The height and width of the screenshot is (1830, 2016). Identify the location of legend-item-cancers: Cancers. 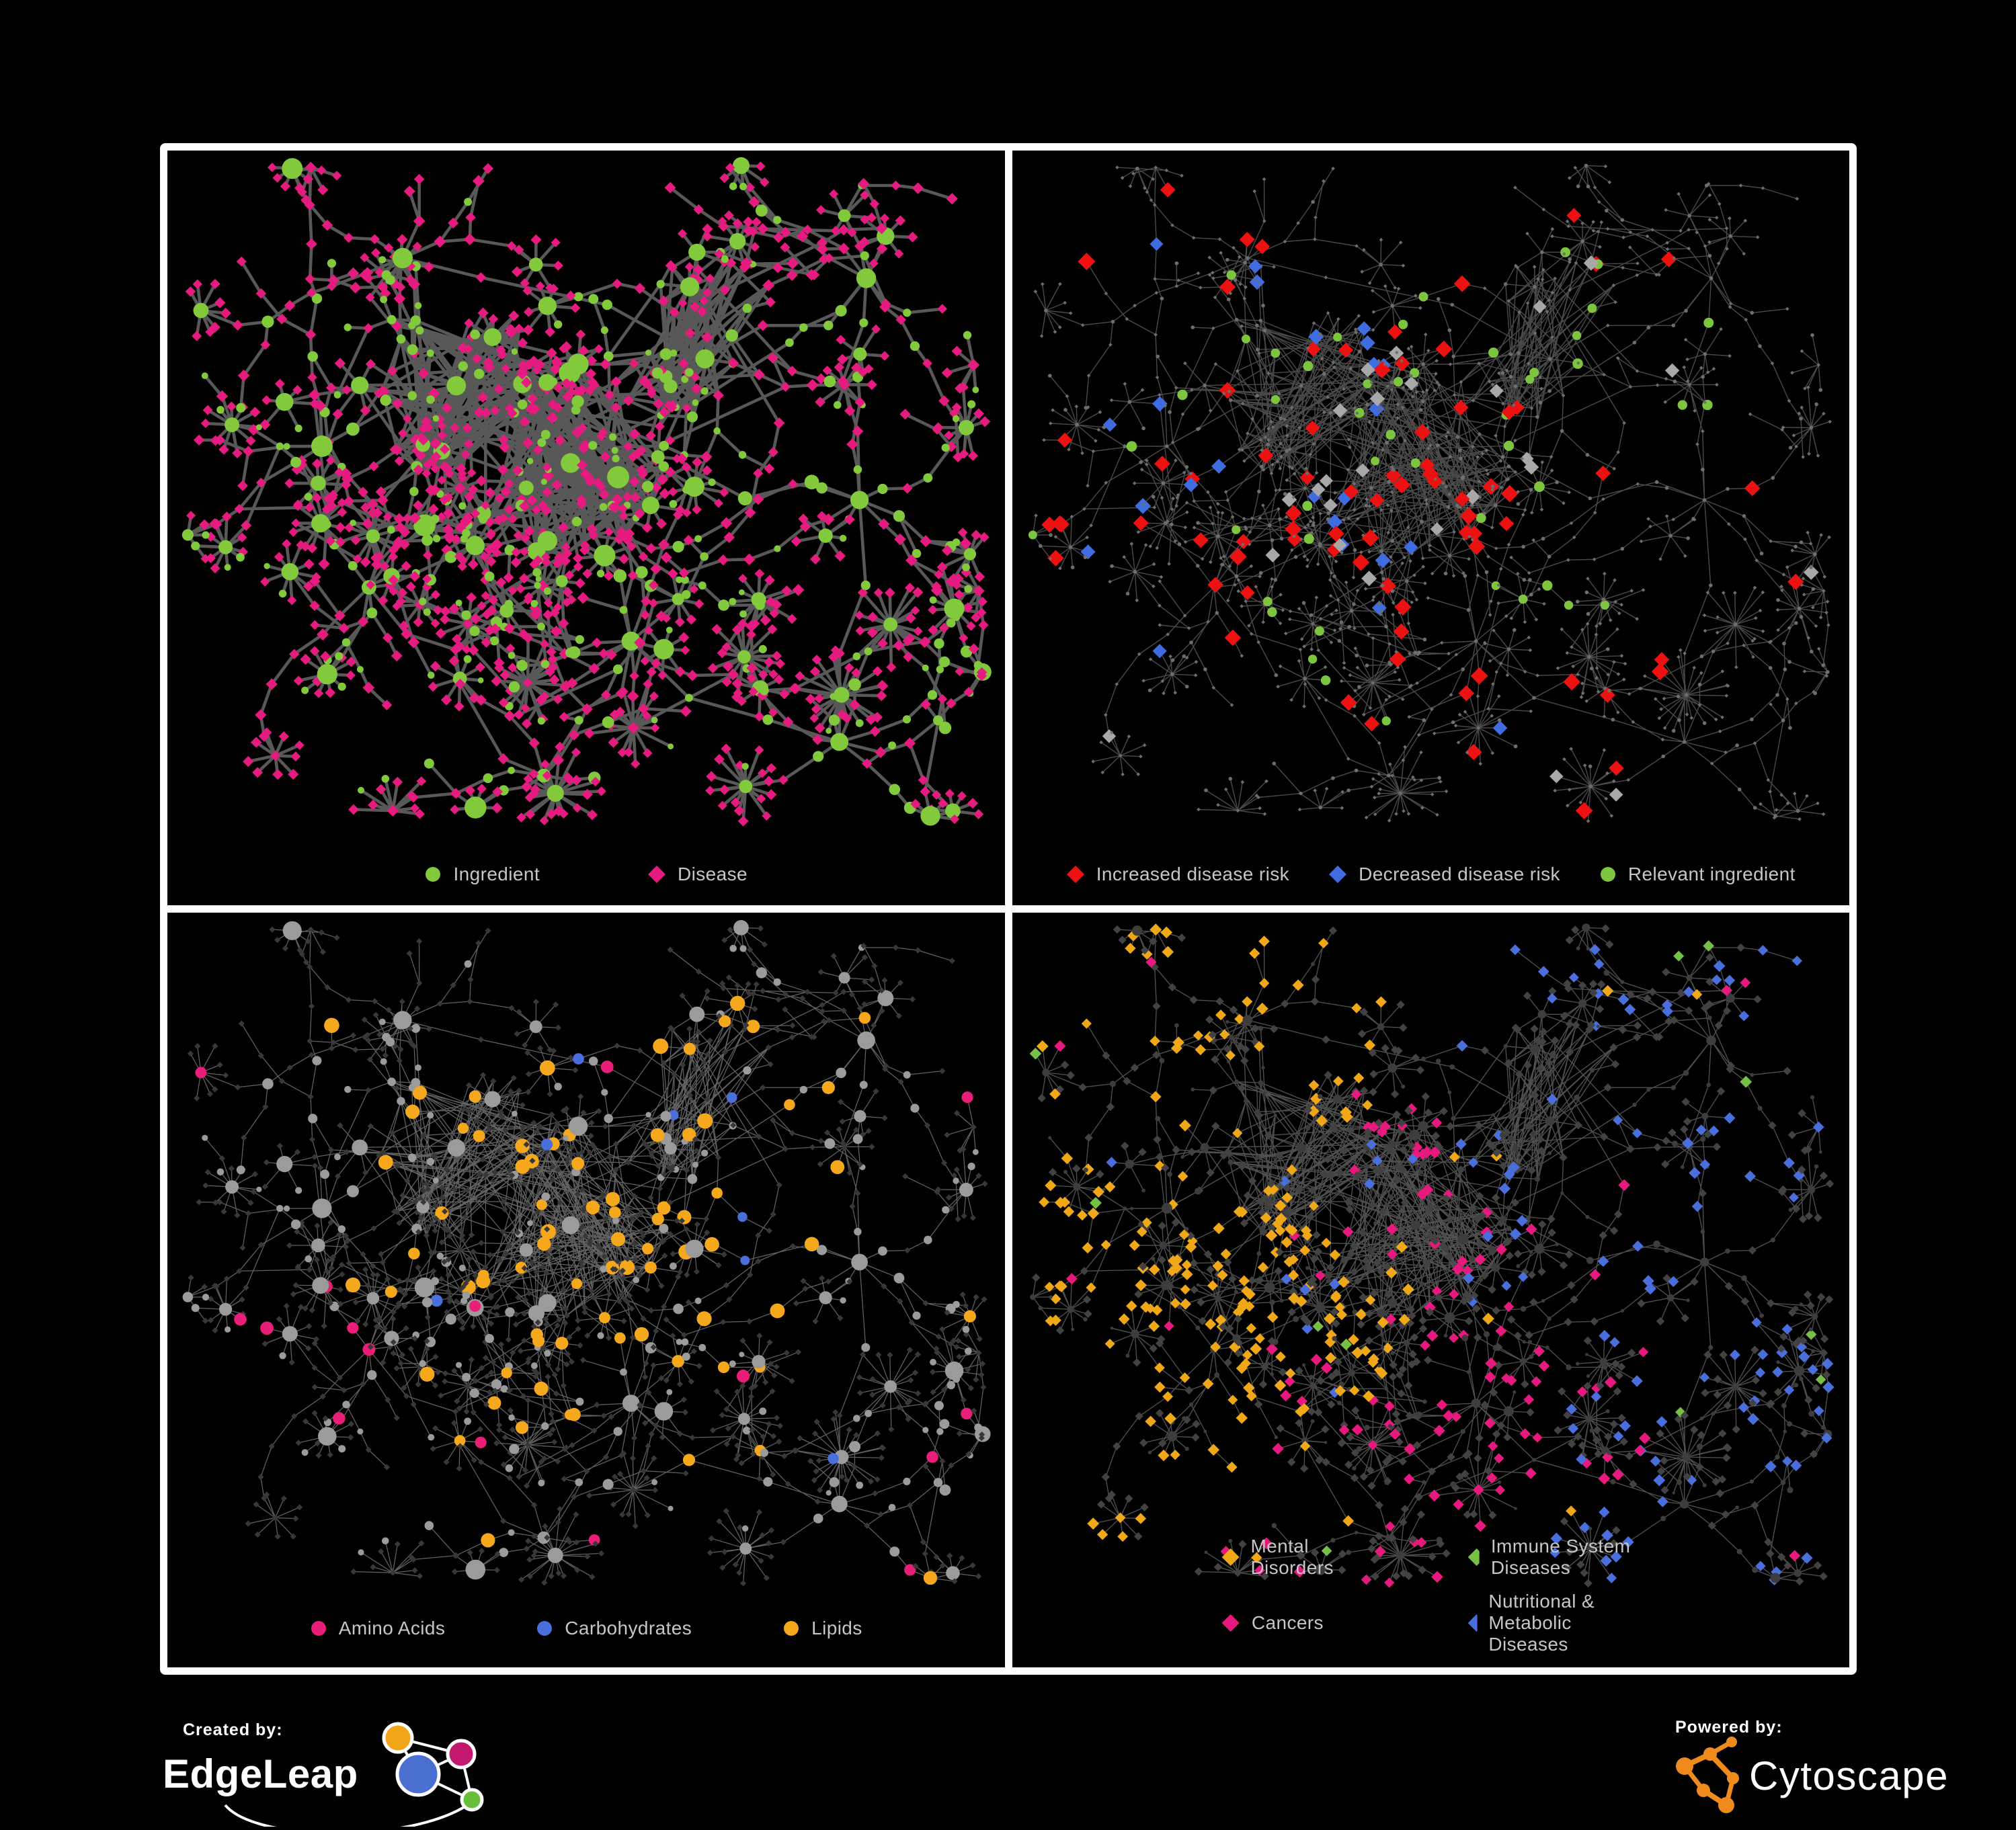
(1272, 1623).